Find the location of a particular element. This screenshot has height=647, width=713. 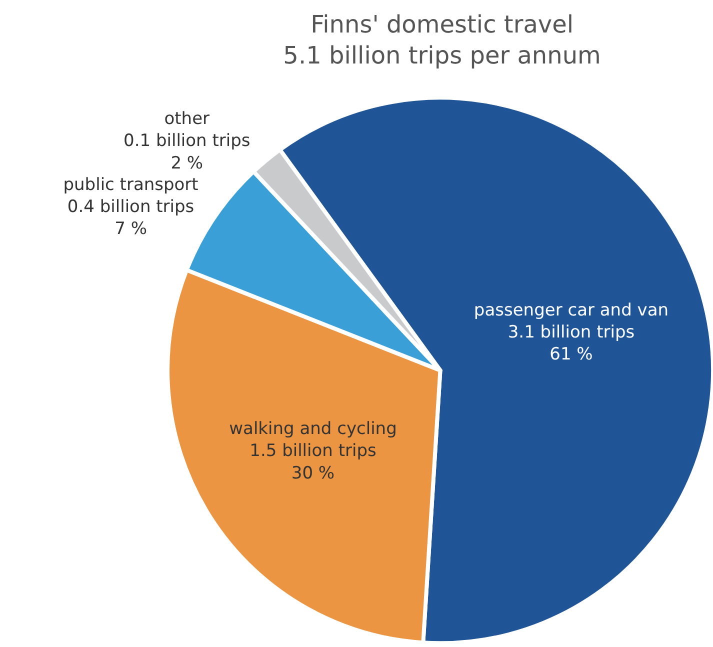

slice-label: walking and cycling is located at coordinates (313, 429).